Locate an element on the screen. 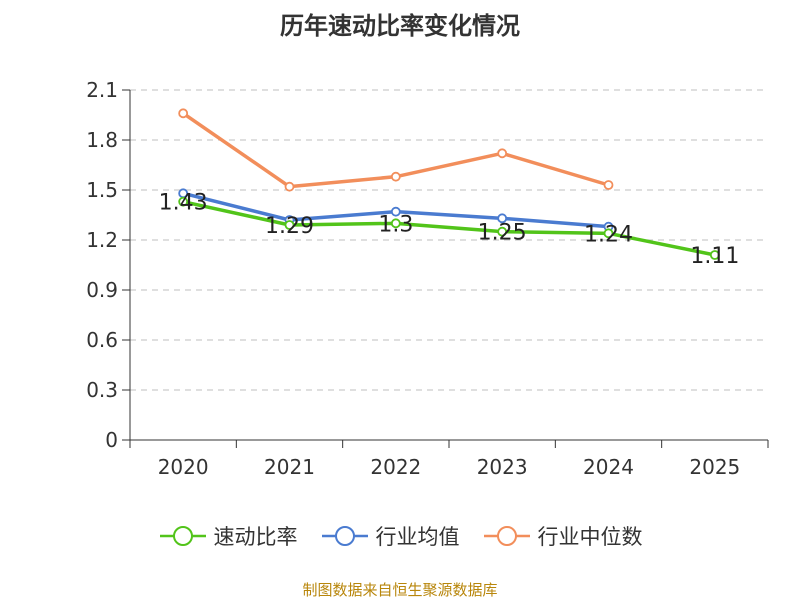 This screenshot has height=600, width=800. data-label-layer: 1.43 1.29 1.3 1.25 1.24 1.11 is located at coordinates (449, 230).